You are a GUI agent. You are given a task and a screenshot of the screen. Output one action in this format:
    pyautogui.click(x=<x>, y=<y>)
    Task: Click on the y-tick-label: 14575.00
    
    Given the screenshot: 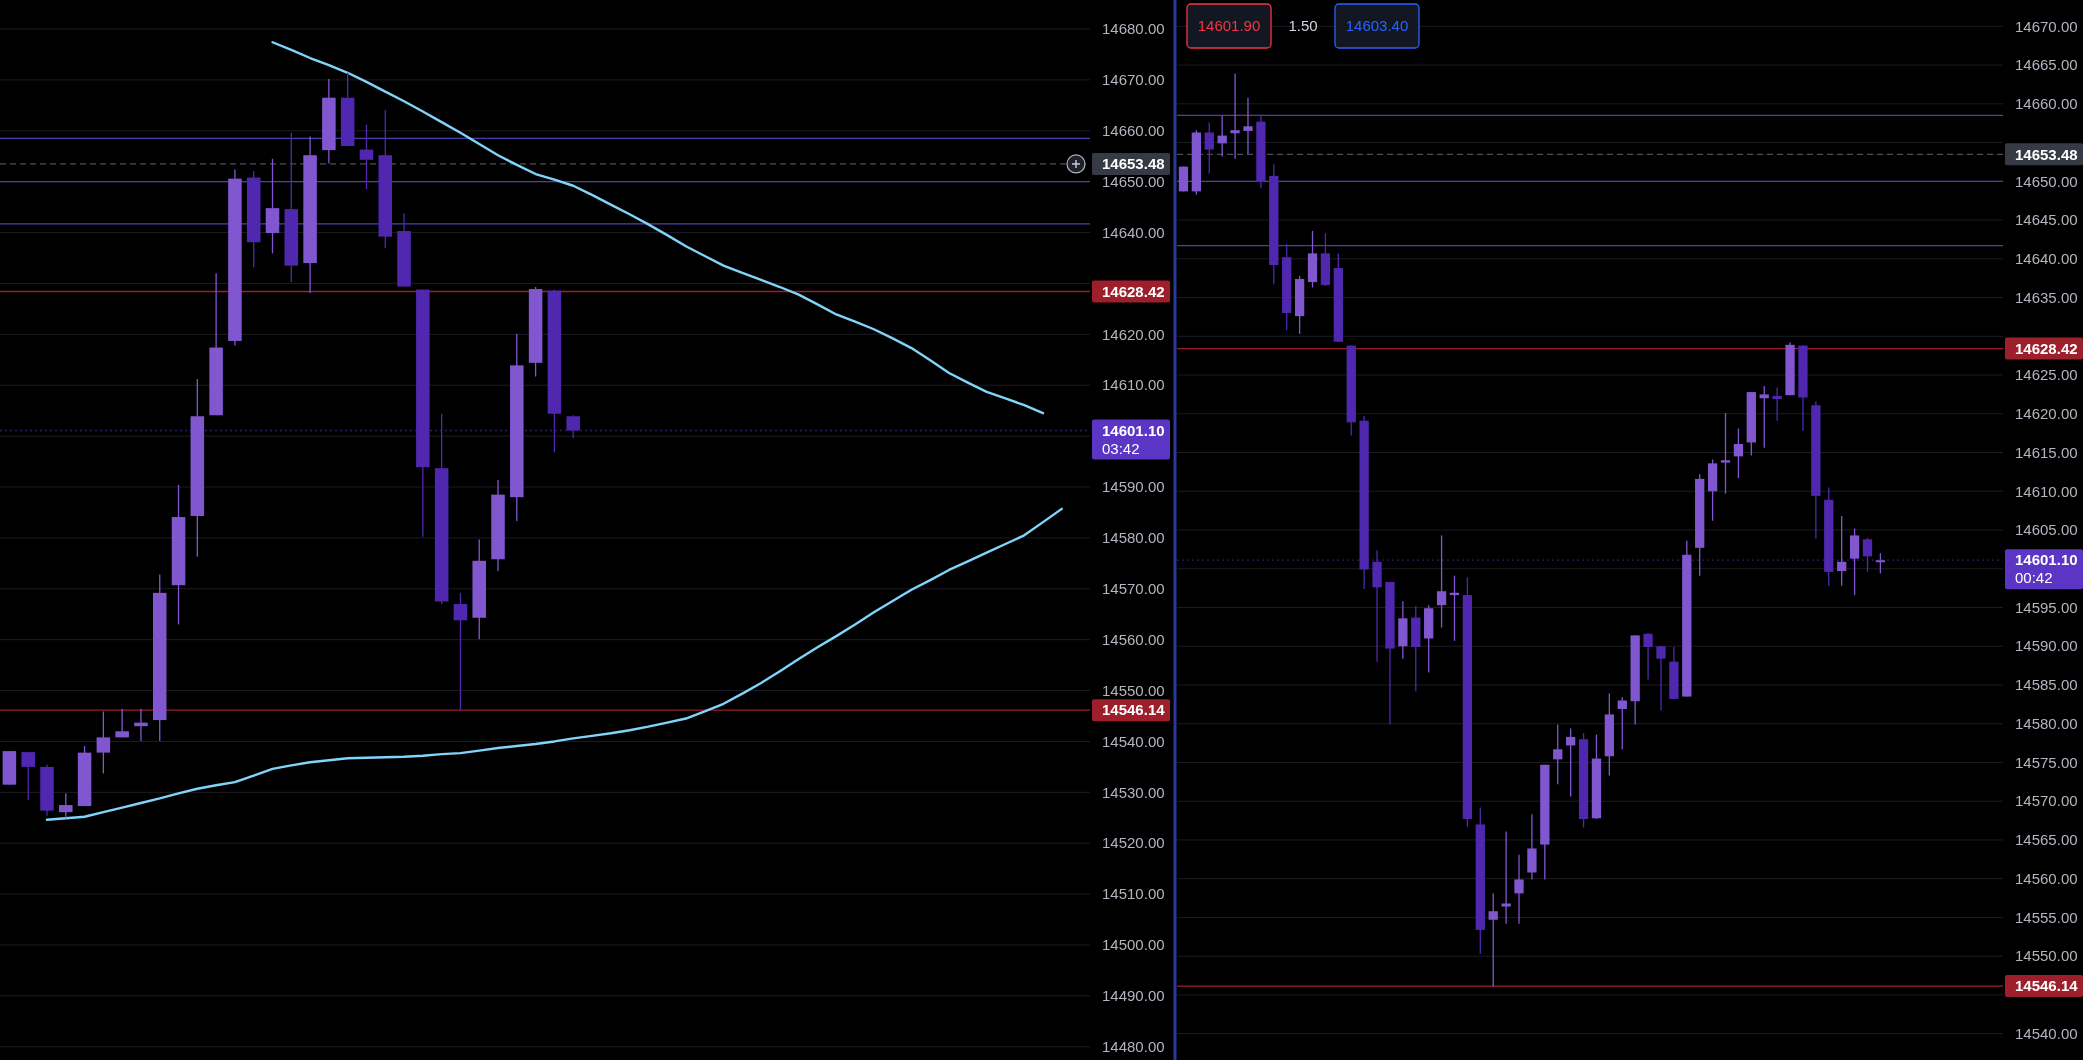 What is the action you would take?
    pyautogui.click(x=2046, y=762)
    